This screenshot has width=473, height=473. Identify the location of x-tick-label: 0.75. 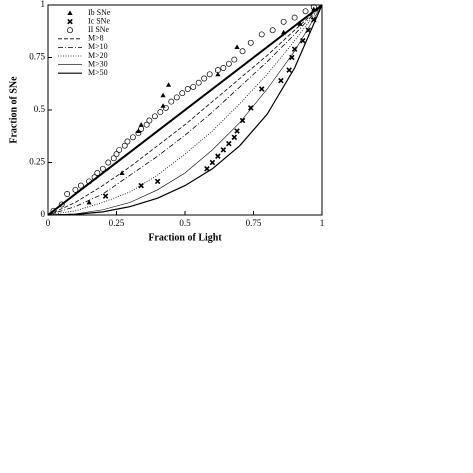
(254, 223).